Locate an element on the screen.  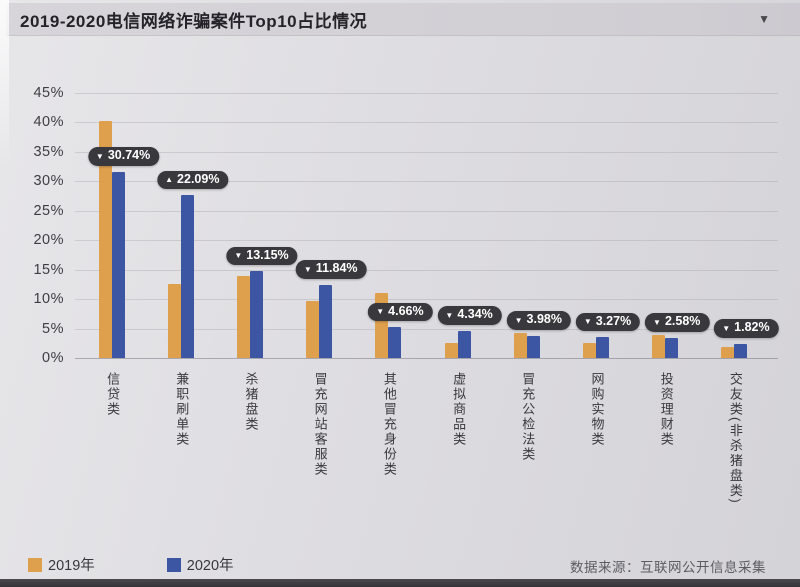
legend-item-2019: 2019年 is located at coordinates (61, 564).